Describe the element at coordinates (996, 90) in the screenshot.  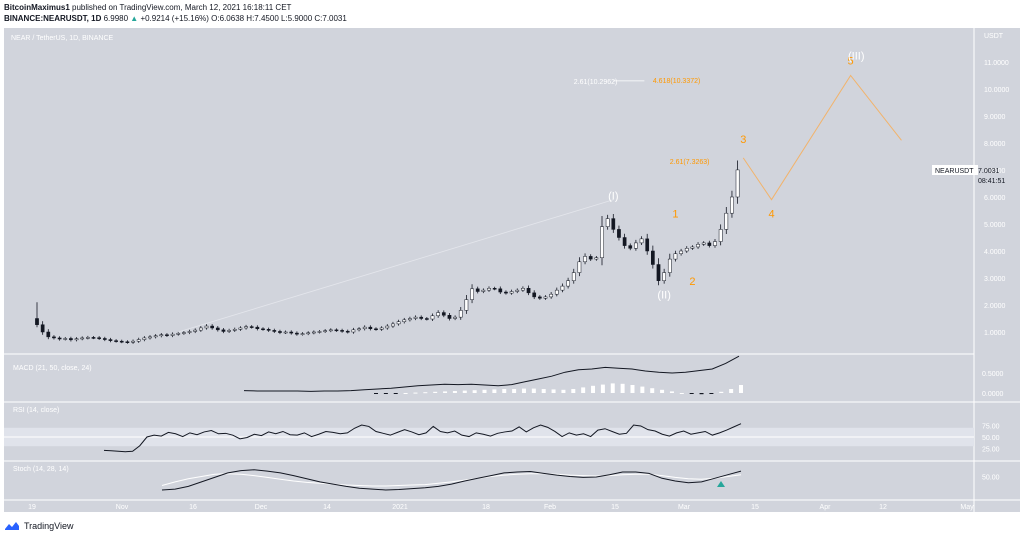
I see `price-tick-label: 10.0000` at that location.